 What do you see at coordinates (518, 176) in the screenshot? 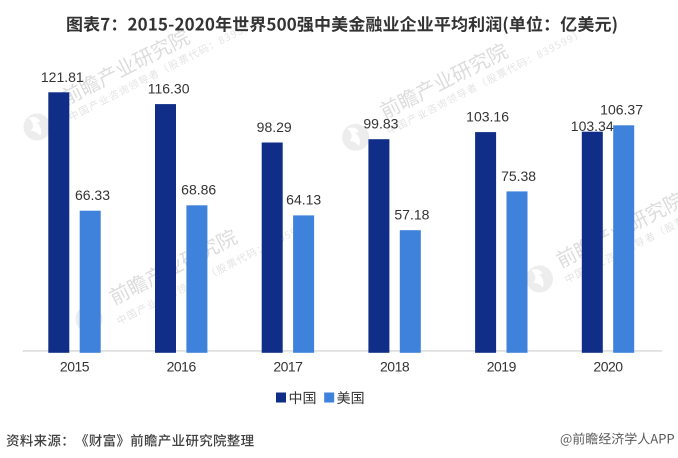
I see `svg-text: 75.38` at bounding box center [518, 176].